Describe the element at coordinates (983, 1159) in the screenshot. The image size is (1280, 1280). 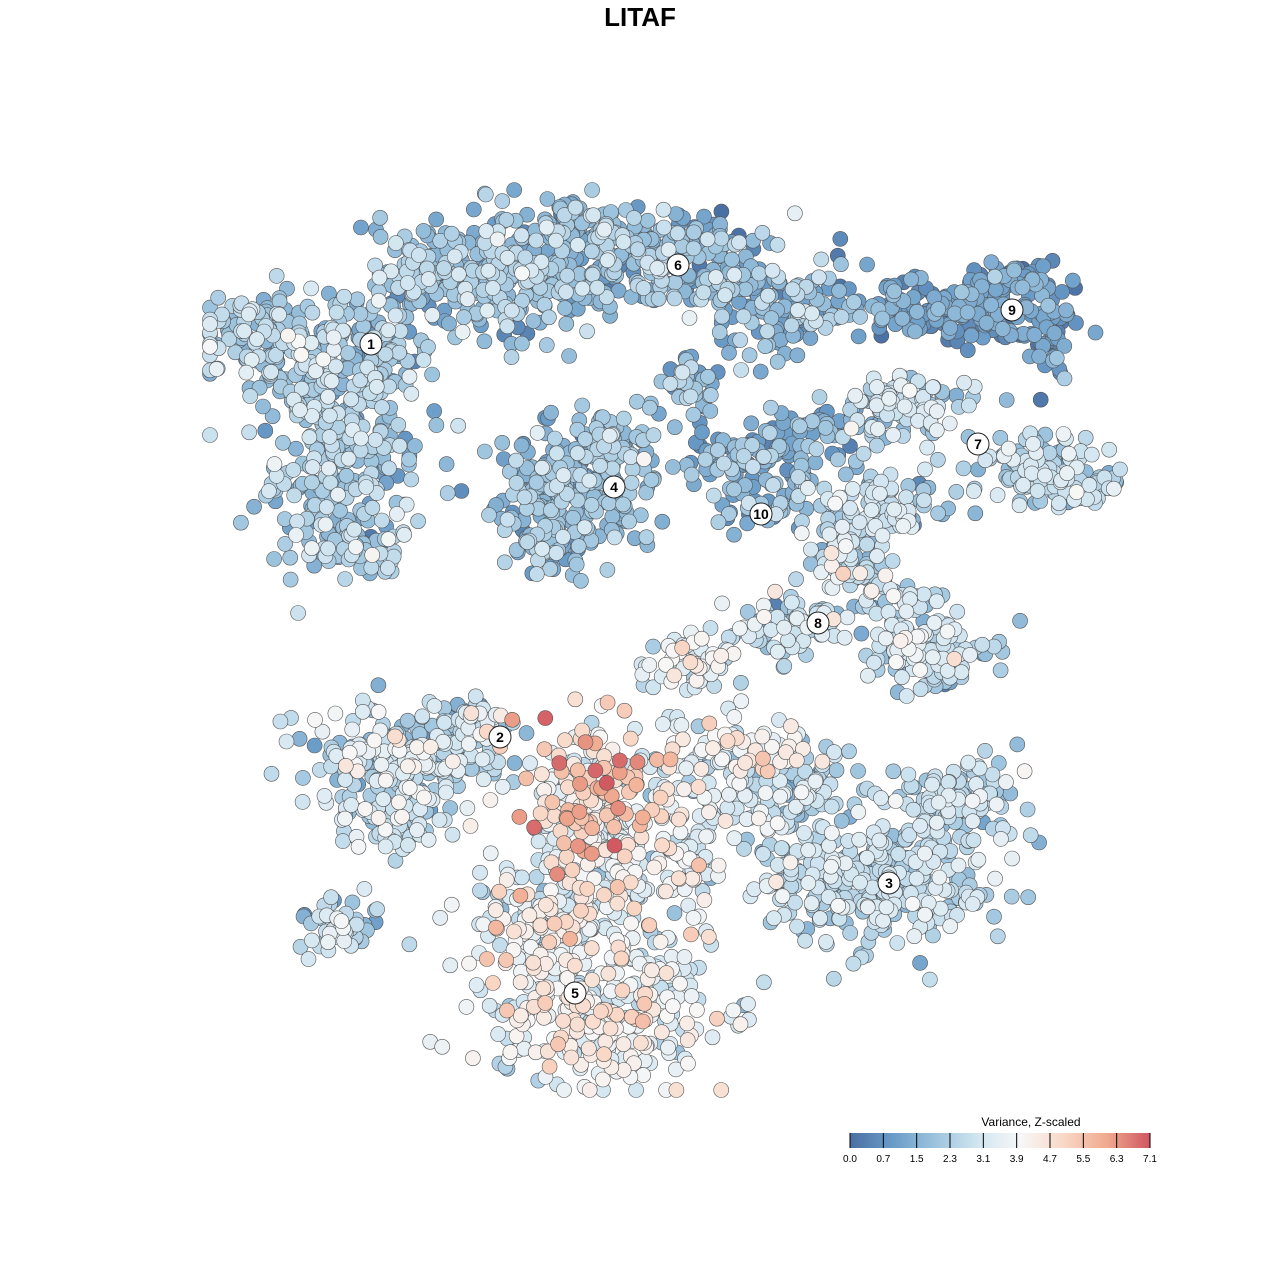
I see `colorbar-tick-label: 3.1` at that location.